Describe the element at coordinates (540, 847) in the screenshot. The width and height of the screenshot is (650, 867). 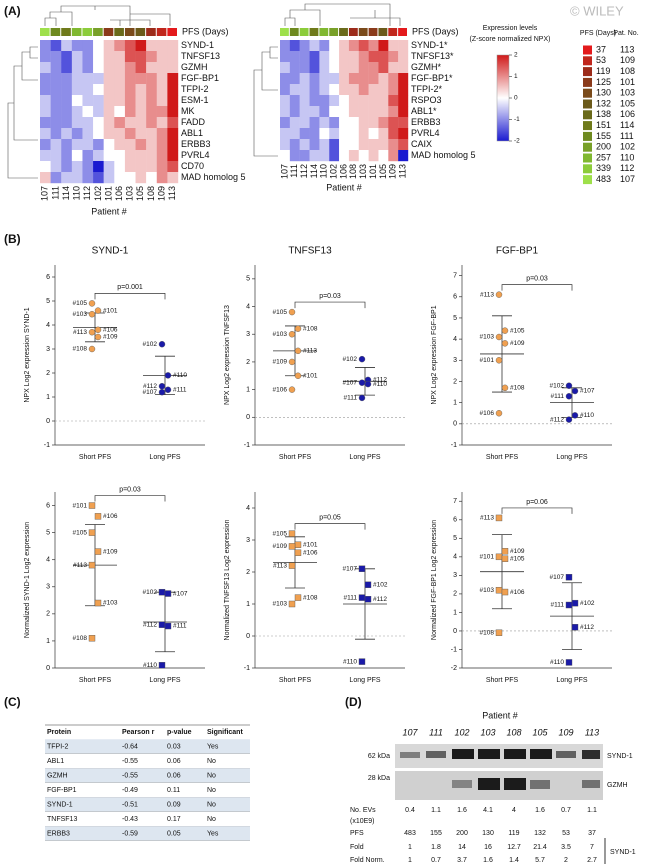
I see `row-value: 21.4` at that location.